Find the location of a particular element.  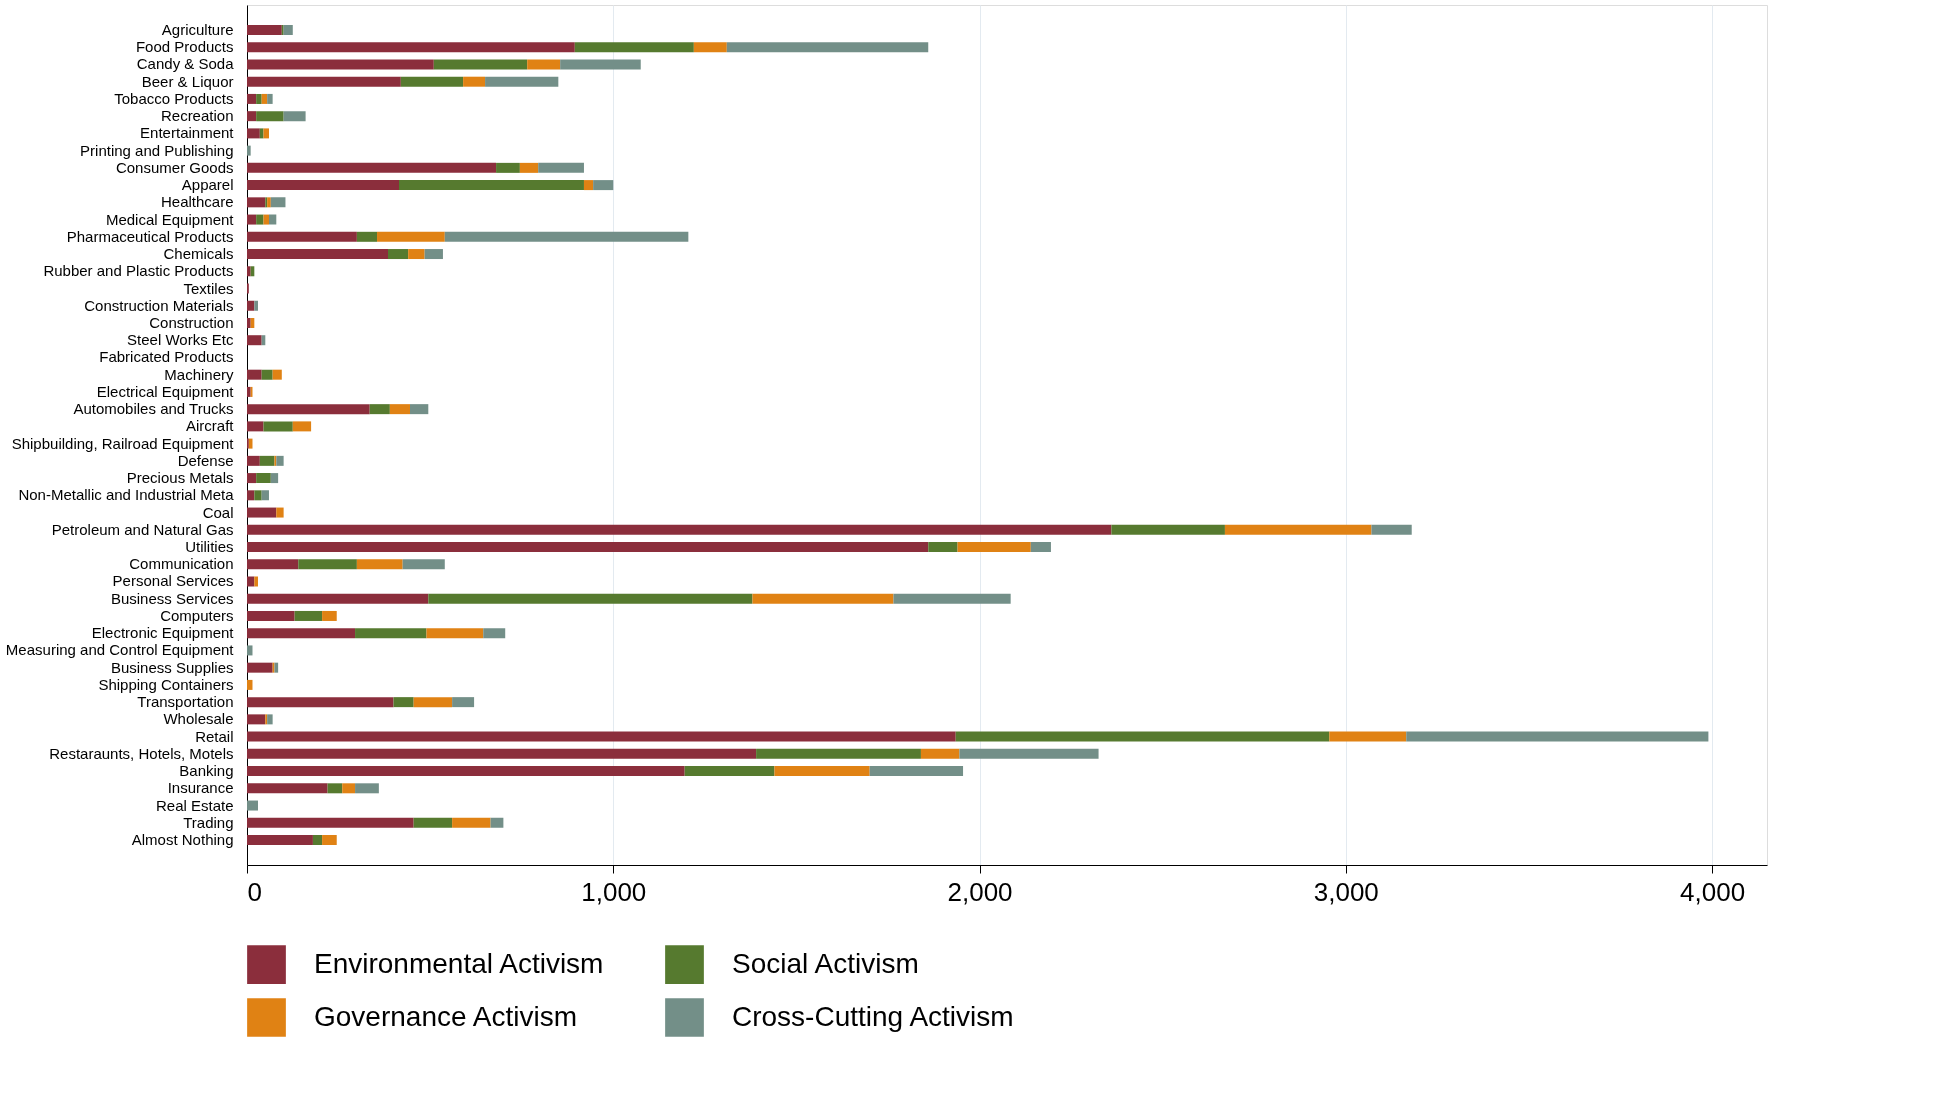

y-tick-label: Food Products is located at coordinates (184, 47).